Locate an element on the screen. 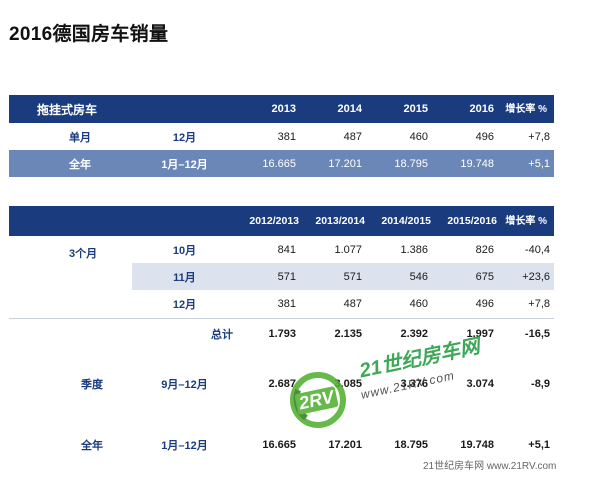 This screenshot has height=482, width=600. table2-row-total: 总计 1.793 2.135 2.392 1.997 -16,5 is located at coordinates (281, 334).